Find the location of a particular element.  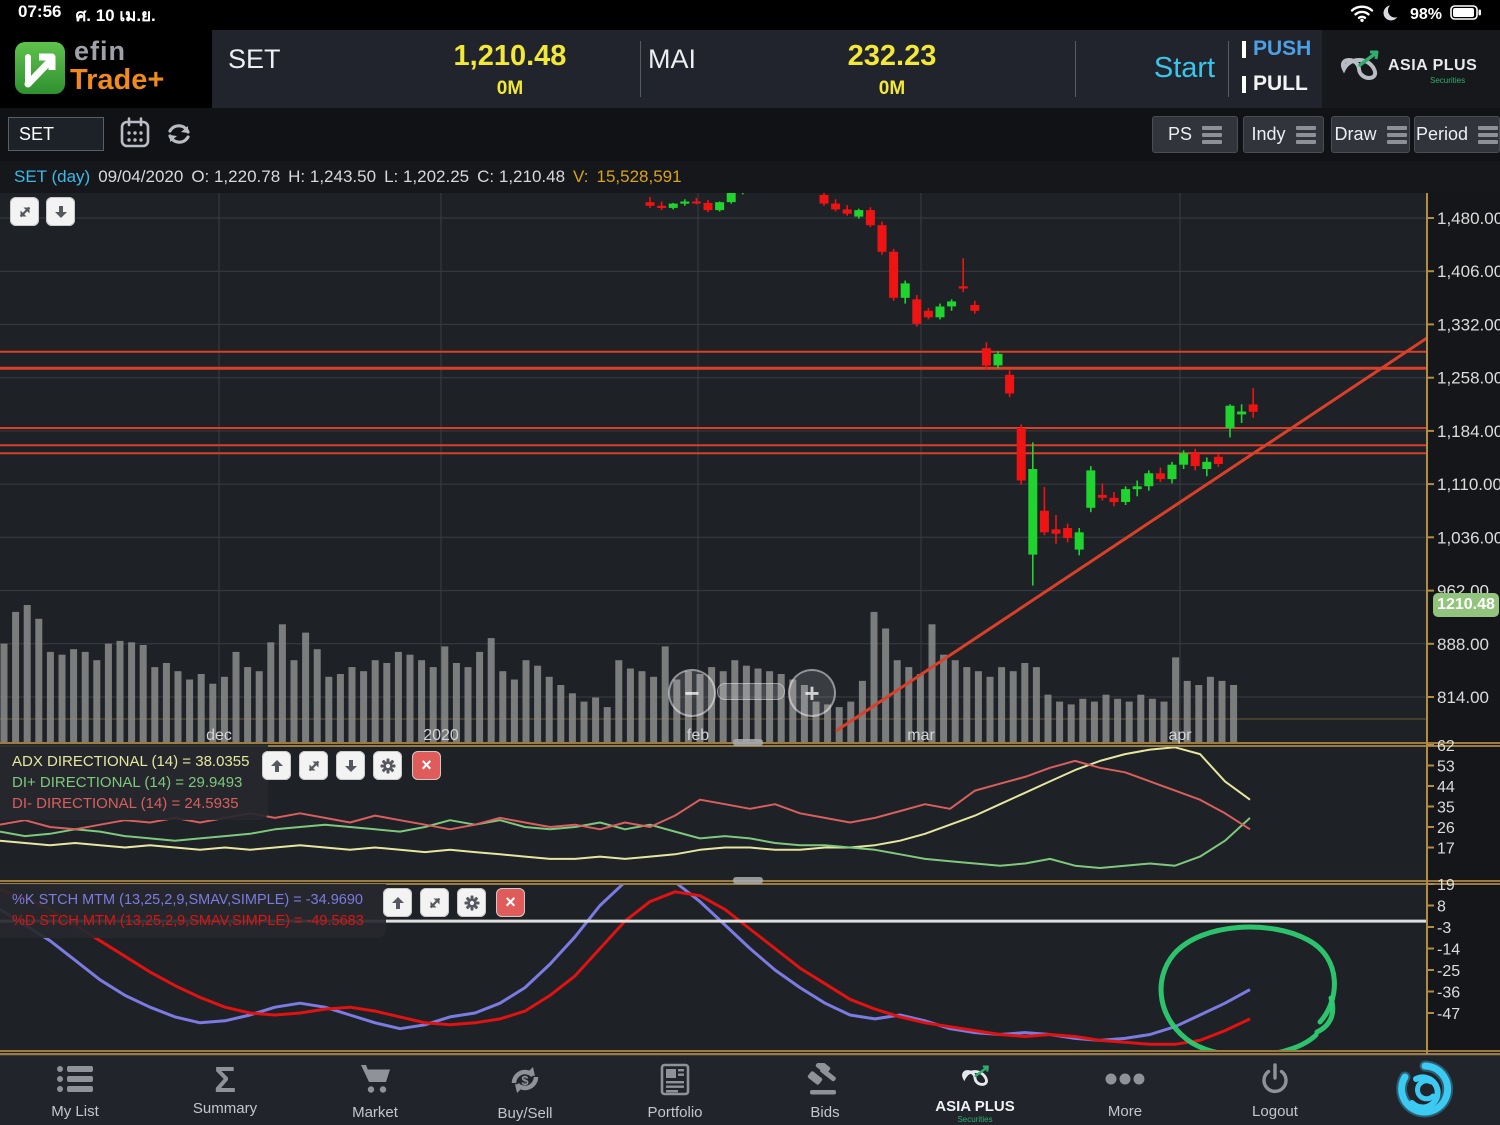

svg-text: -3 is located at coordinates (1444, 928).